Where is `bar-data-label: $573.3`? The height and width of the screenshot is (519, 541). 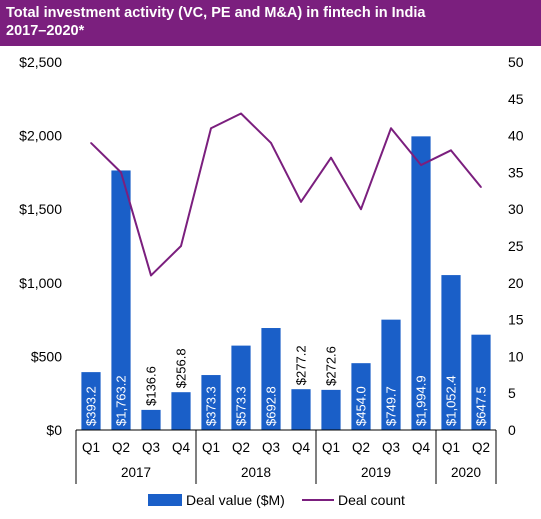 bar-data-label: $573.3 is located at coordinates (241, 406).